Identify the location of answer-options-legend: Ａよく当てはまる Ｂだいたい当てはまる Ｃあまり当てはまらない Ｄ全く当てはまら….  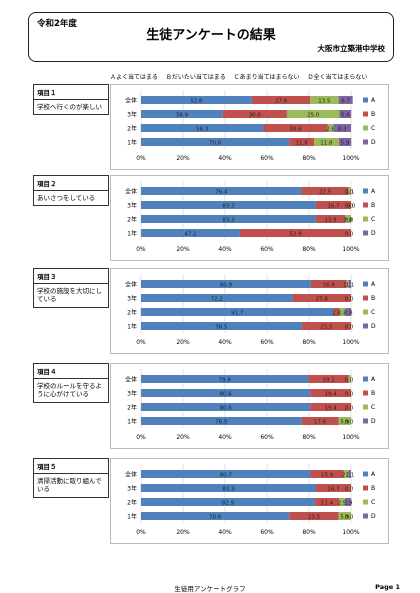
(241, 76).